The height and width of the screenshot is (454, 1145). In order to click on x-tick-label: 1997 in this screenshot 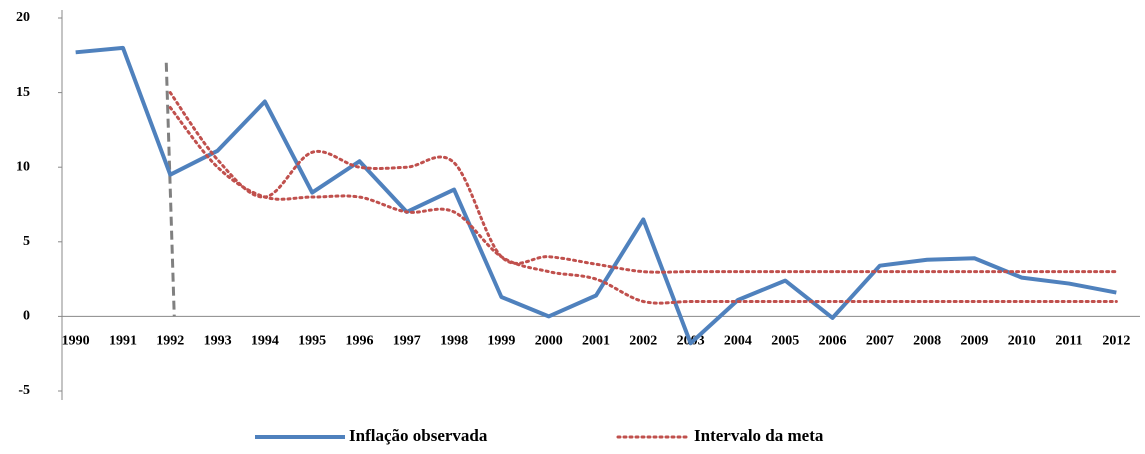, I will do `click(407, 341)`.